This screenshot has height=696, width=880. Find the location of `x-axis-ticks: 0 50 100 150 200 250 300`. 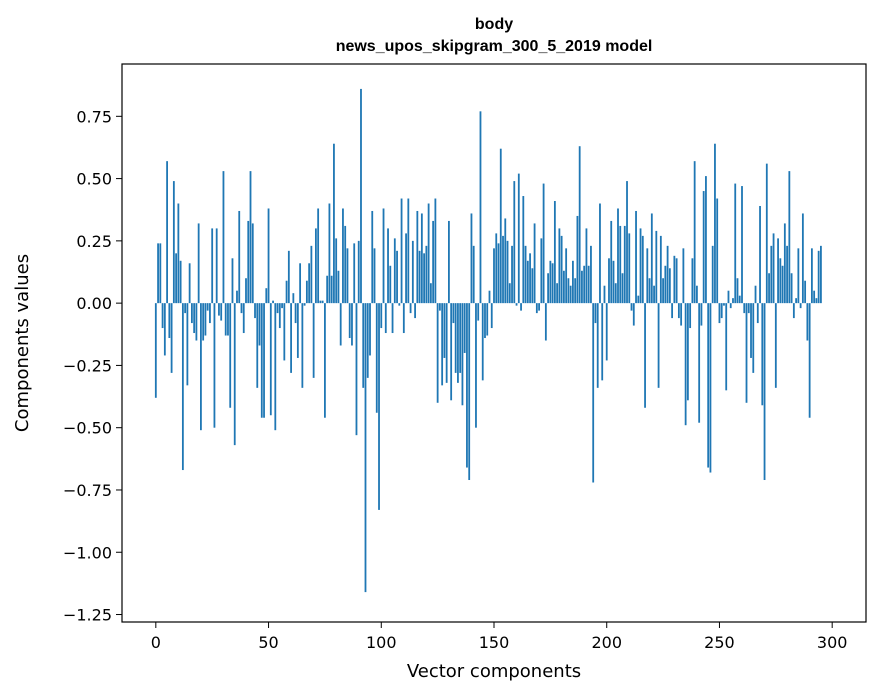

x-axis-ticks: 0 50 100 150 200 250 300 is located at coordinates (499, 637).